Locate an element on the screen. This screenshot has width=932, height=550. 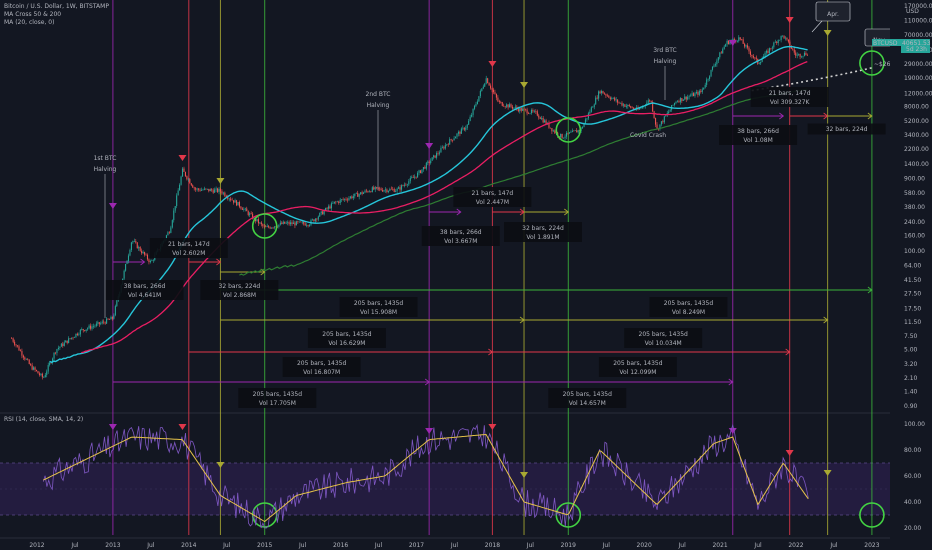
time-tick-21: Jul is located at coordinates (833, 545).